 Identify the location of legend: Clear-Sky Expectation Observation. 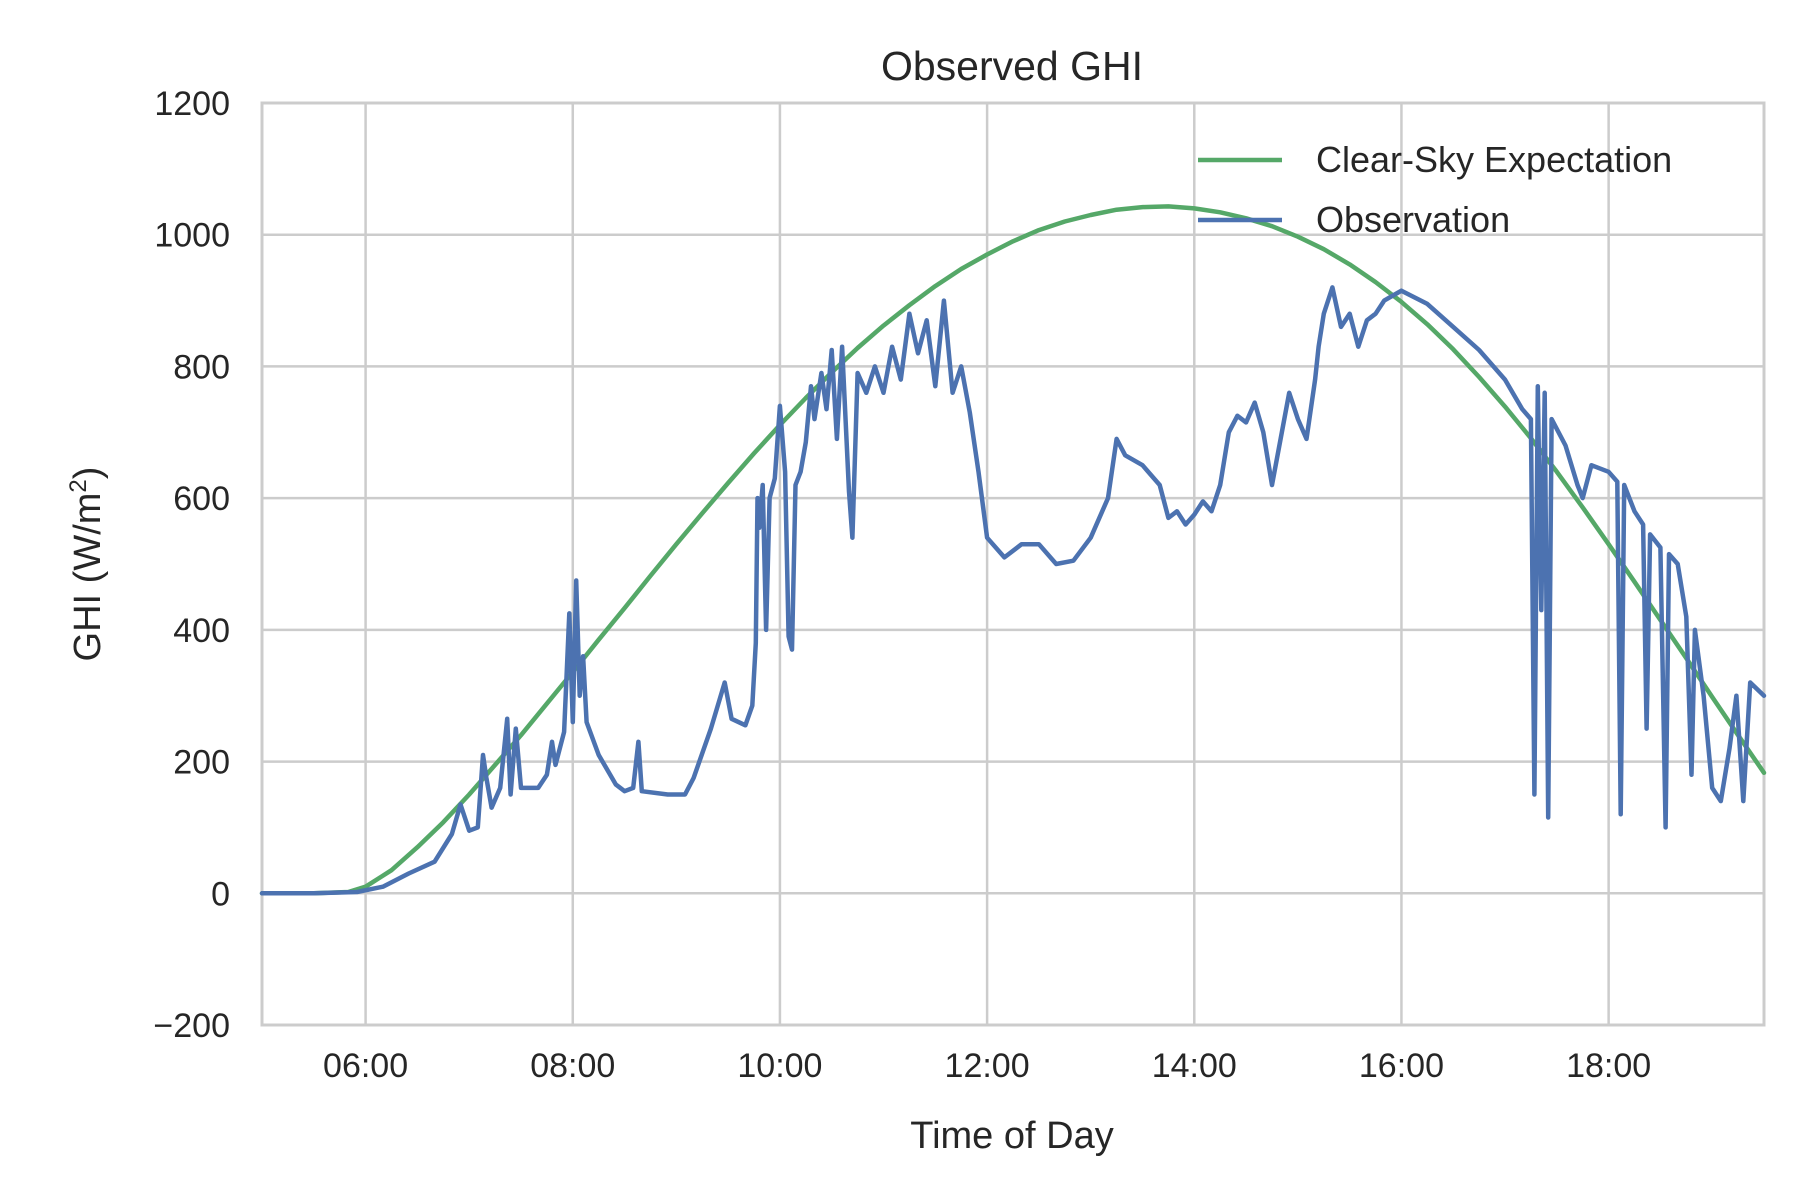
(1435, 189).